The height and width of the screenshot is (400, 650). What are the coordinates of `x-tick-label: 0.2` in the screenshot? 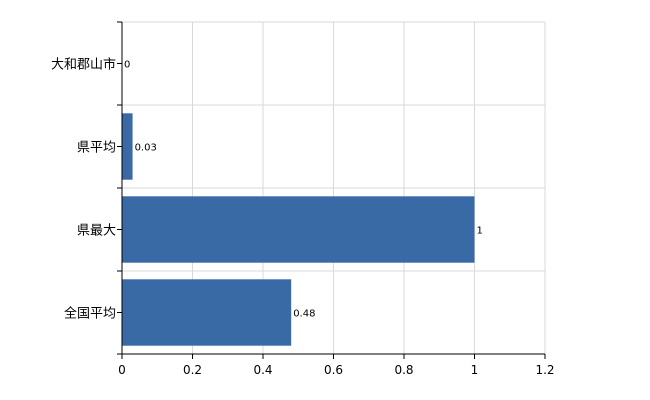 It's located at (192, 370).